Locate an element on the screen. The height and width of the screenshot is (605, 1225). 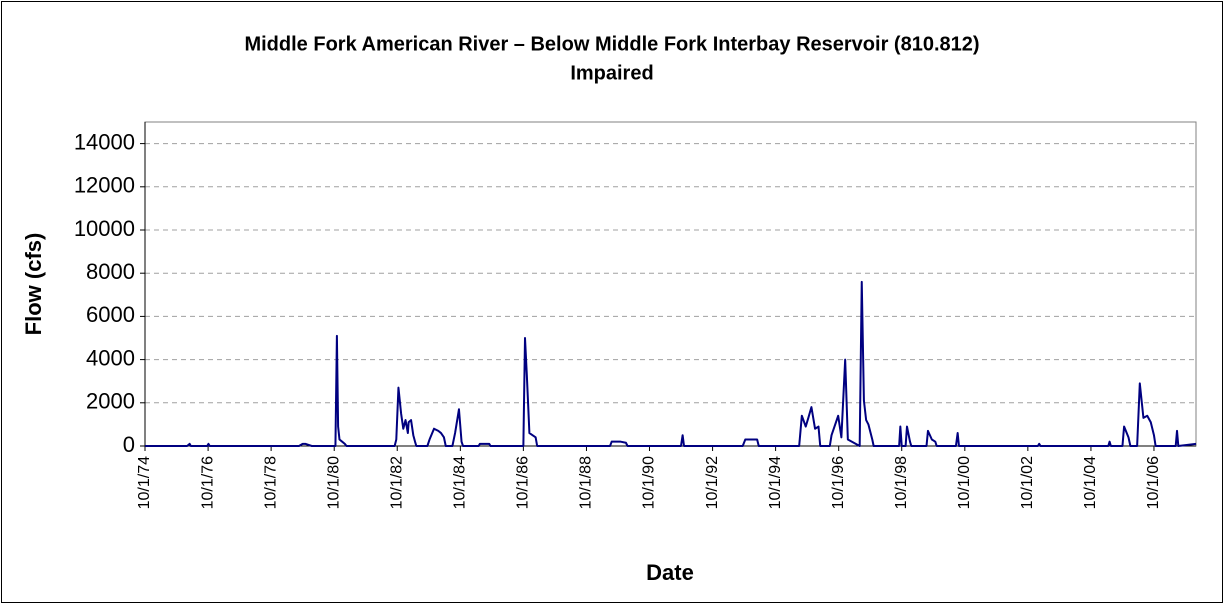
y-tick-label: 4000 is located at coordinates (110, 357).